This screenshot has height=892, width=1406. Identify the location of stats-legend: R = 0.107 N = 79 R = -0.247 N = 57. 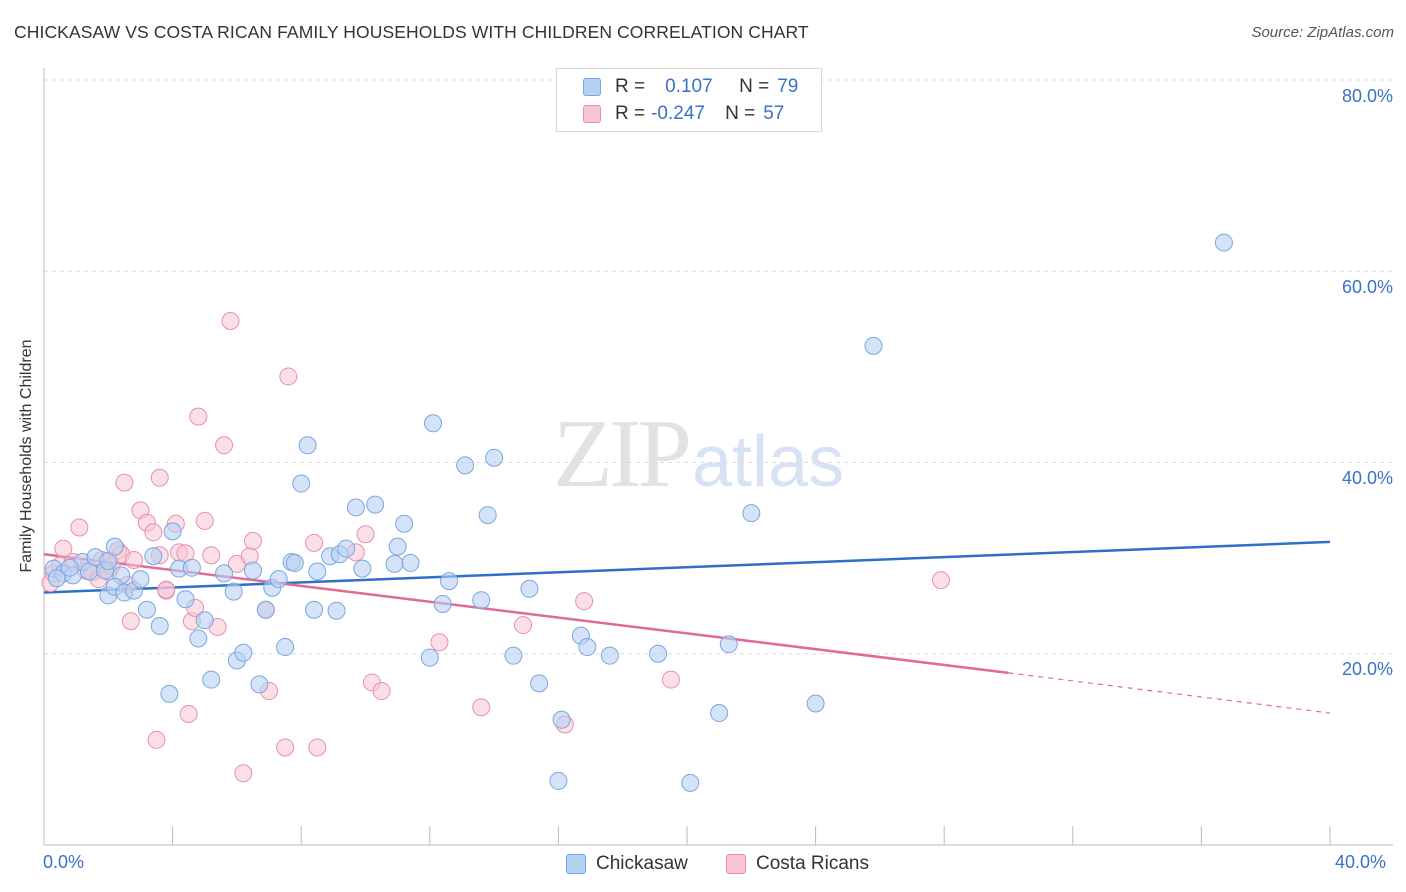
(689, 100).